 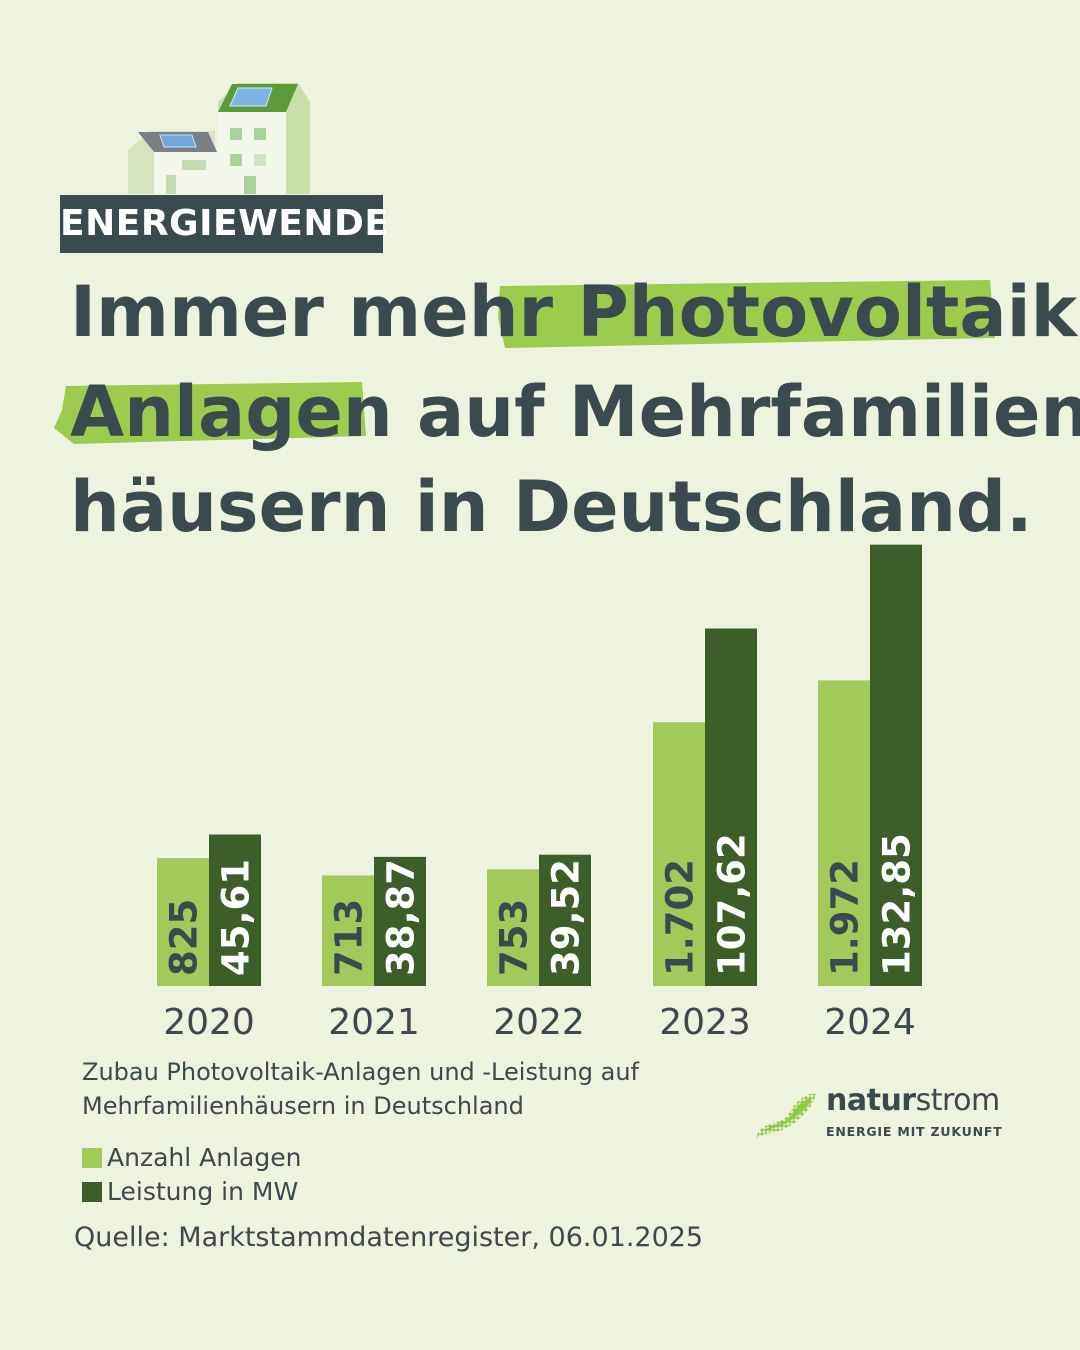 I want to click on bar-anlagen-2024, so click(x=844, y=833).